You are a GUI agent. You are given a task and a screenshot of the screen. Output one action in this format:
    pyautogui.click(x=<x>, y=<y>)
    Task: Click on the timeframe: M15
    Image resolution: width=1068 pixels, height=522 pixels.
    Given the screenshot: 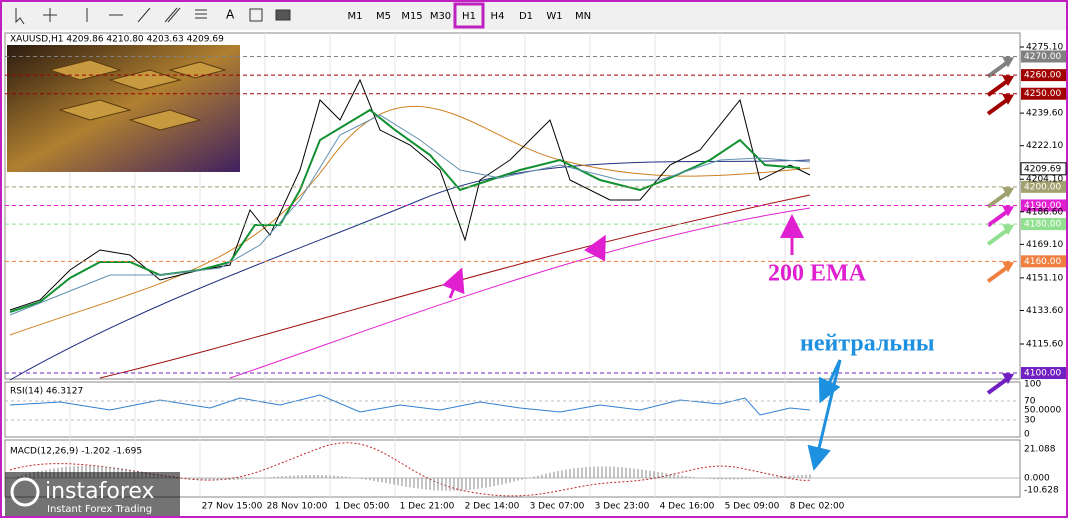 What is the action you would take?
    pyautogui.click(x=411, y=16)
    